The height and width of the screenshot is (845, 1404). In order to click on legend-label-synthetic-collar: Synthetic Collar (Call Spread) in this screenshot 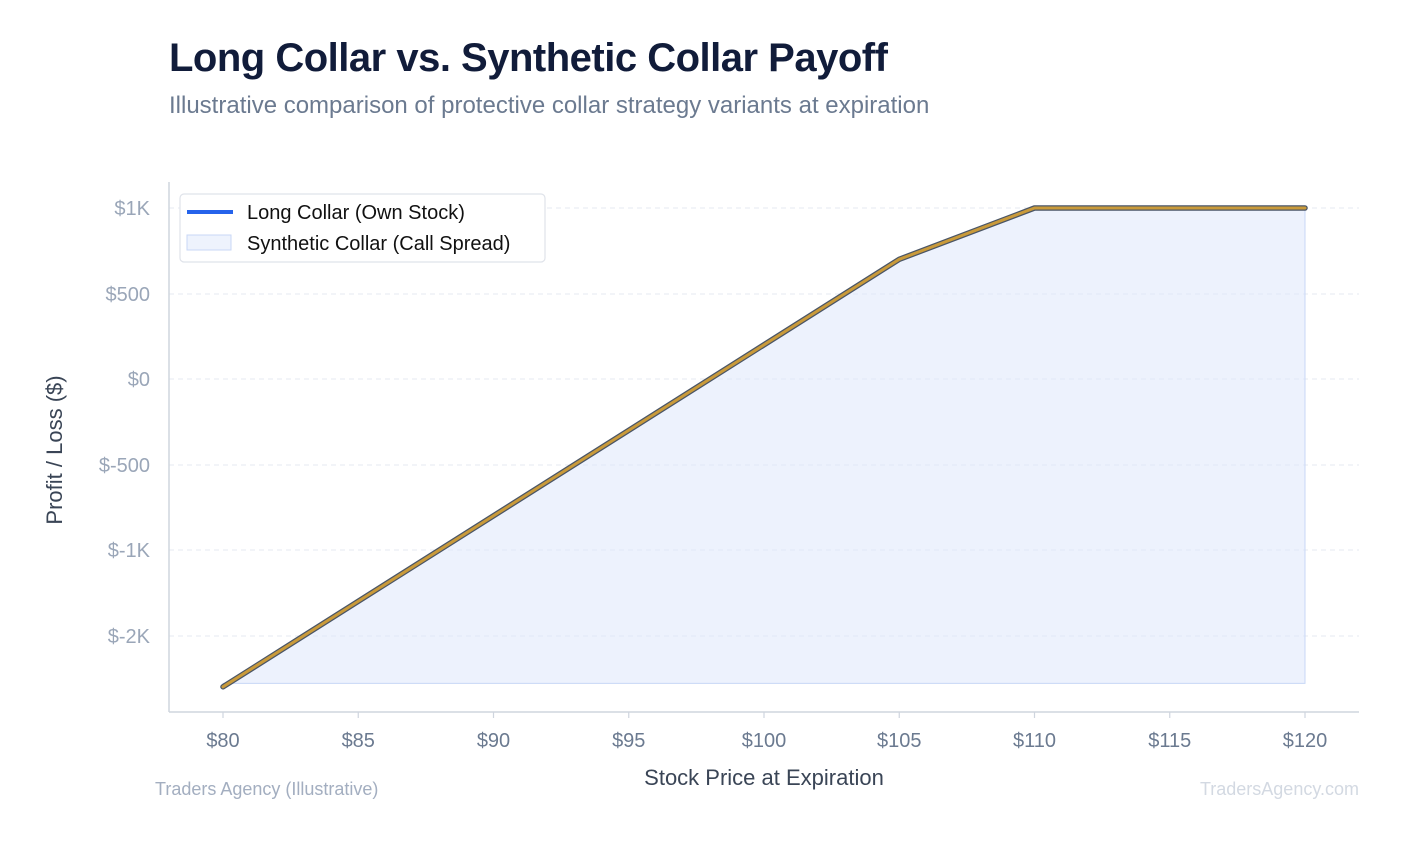, I will do `click(378, 244)`.